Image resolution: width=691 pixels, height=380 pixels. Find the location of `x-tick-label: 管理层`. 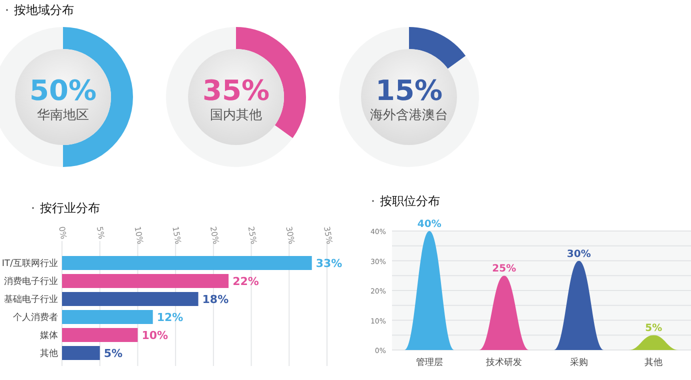

x-tick-label: 管理层 is located at coordinates (429, 362).